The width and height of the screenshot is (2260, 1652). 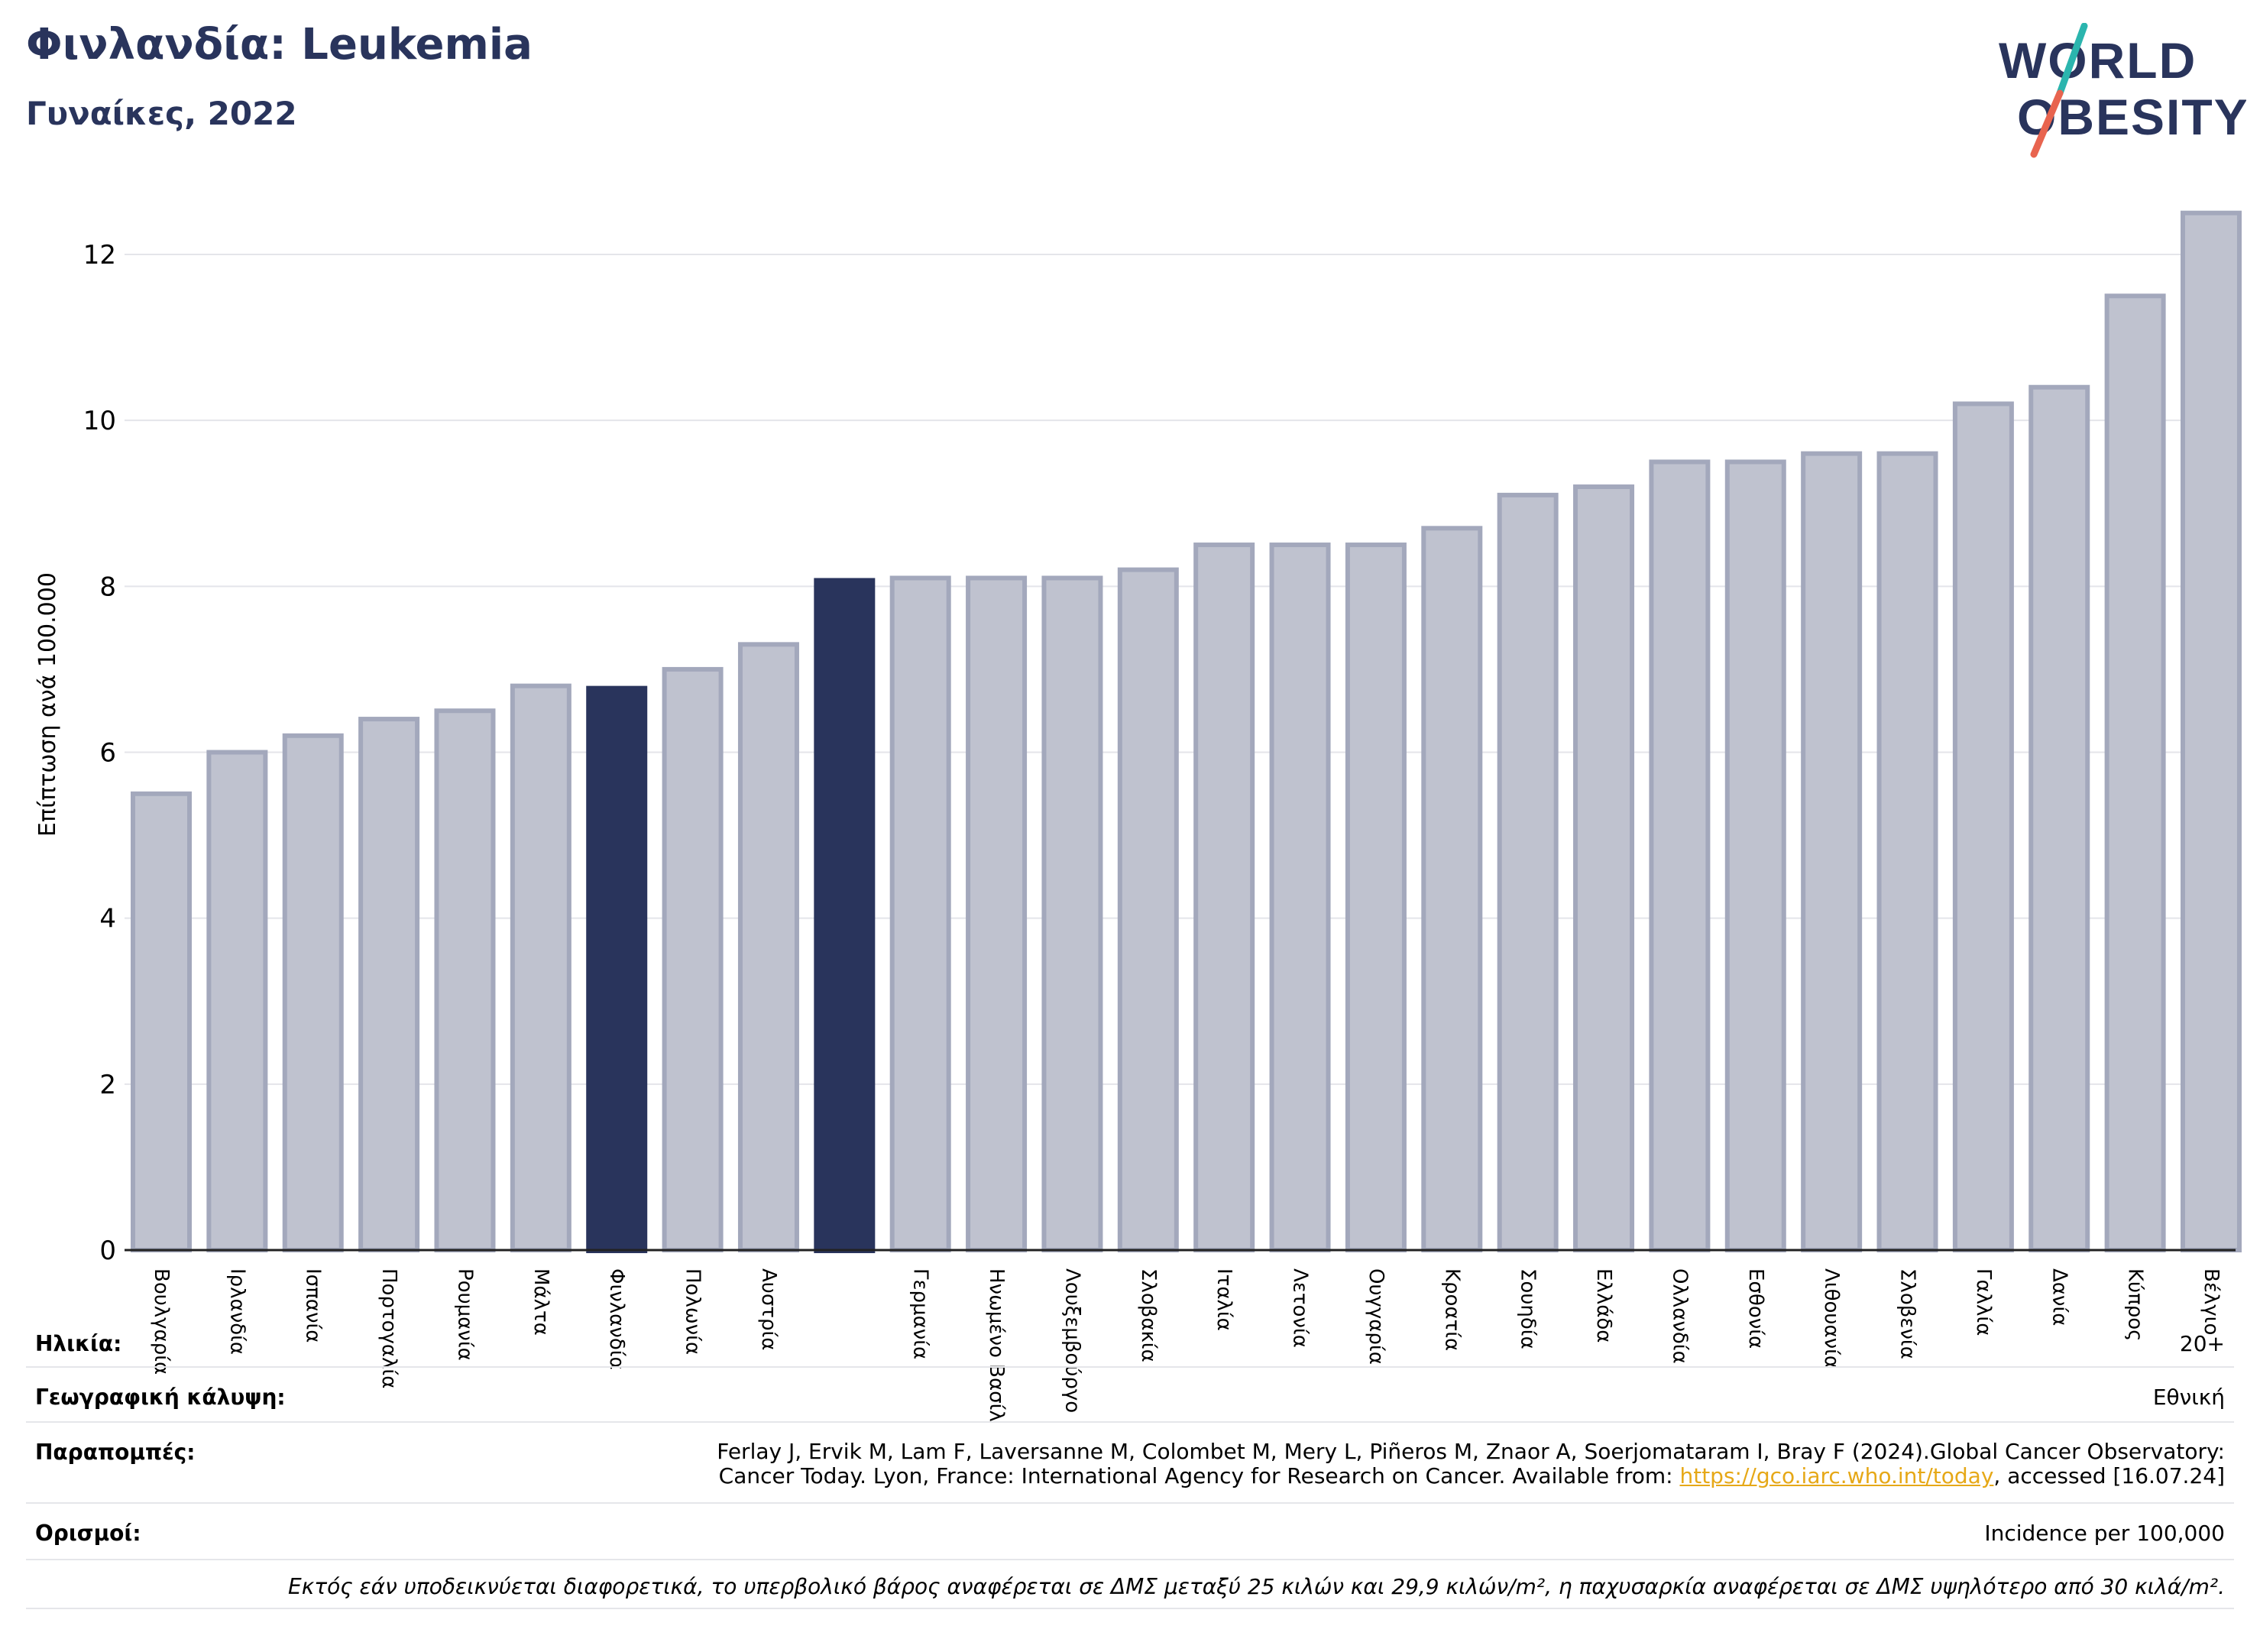 I want to click on logo-slash-top, so click(x=2072, y=60).